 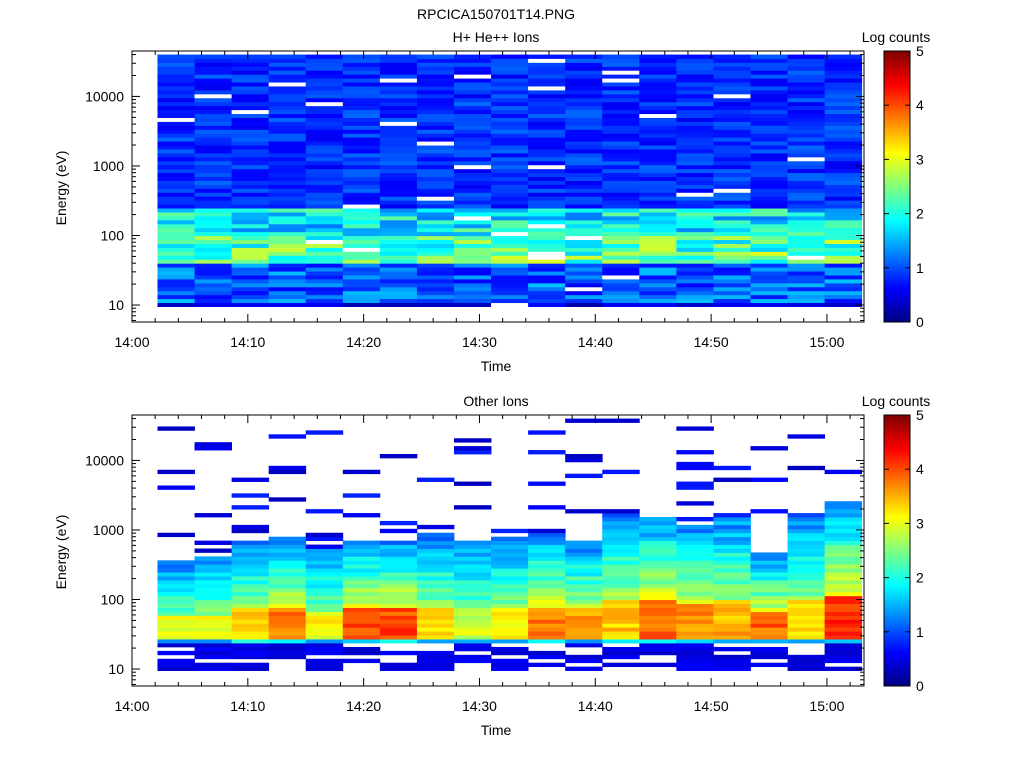 What do you see at coordinates (116, 669) in the screenshot?
I see `y-tick-label: 10` at bounding box center [116, 669].